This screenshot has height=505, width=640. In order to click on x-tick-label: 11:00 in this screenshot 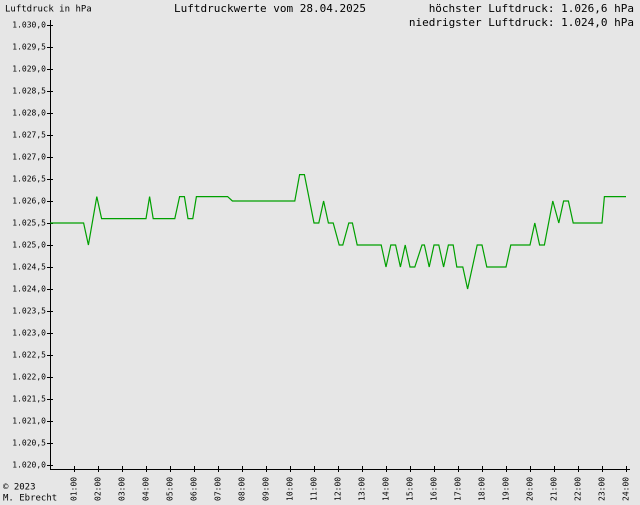, I will do `click(314, 489)`.